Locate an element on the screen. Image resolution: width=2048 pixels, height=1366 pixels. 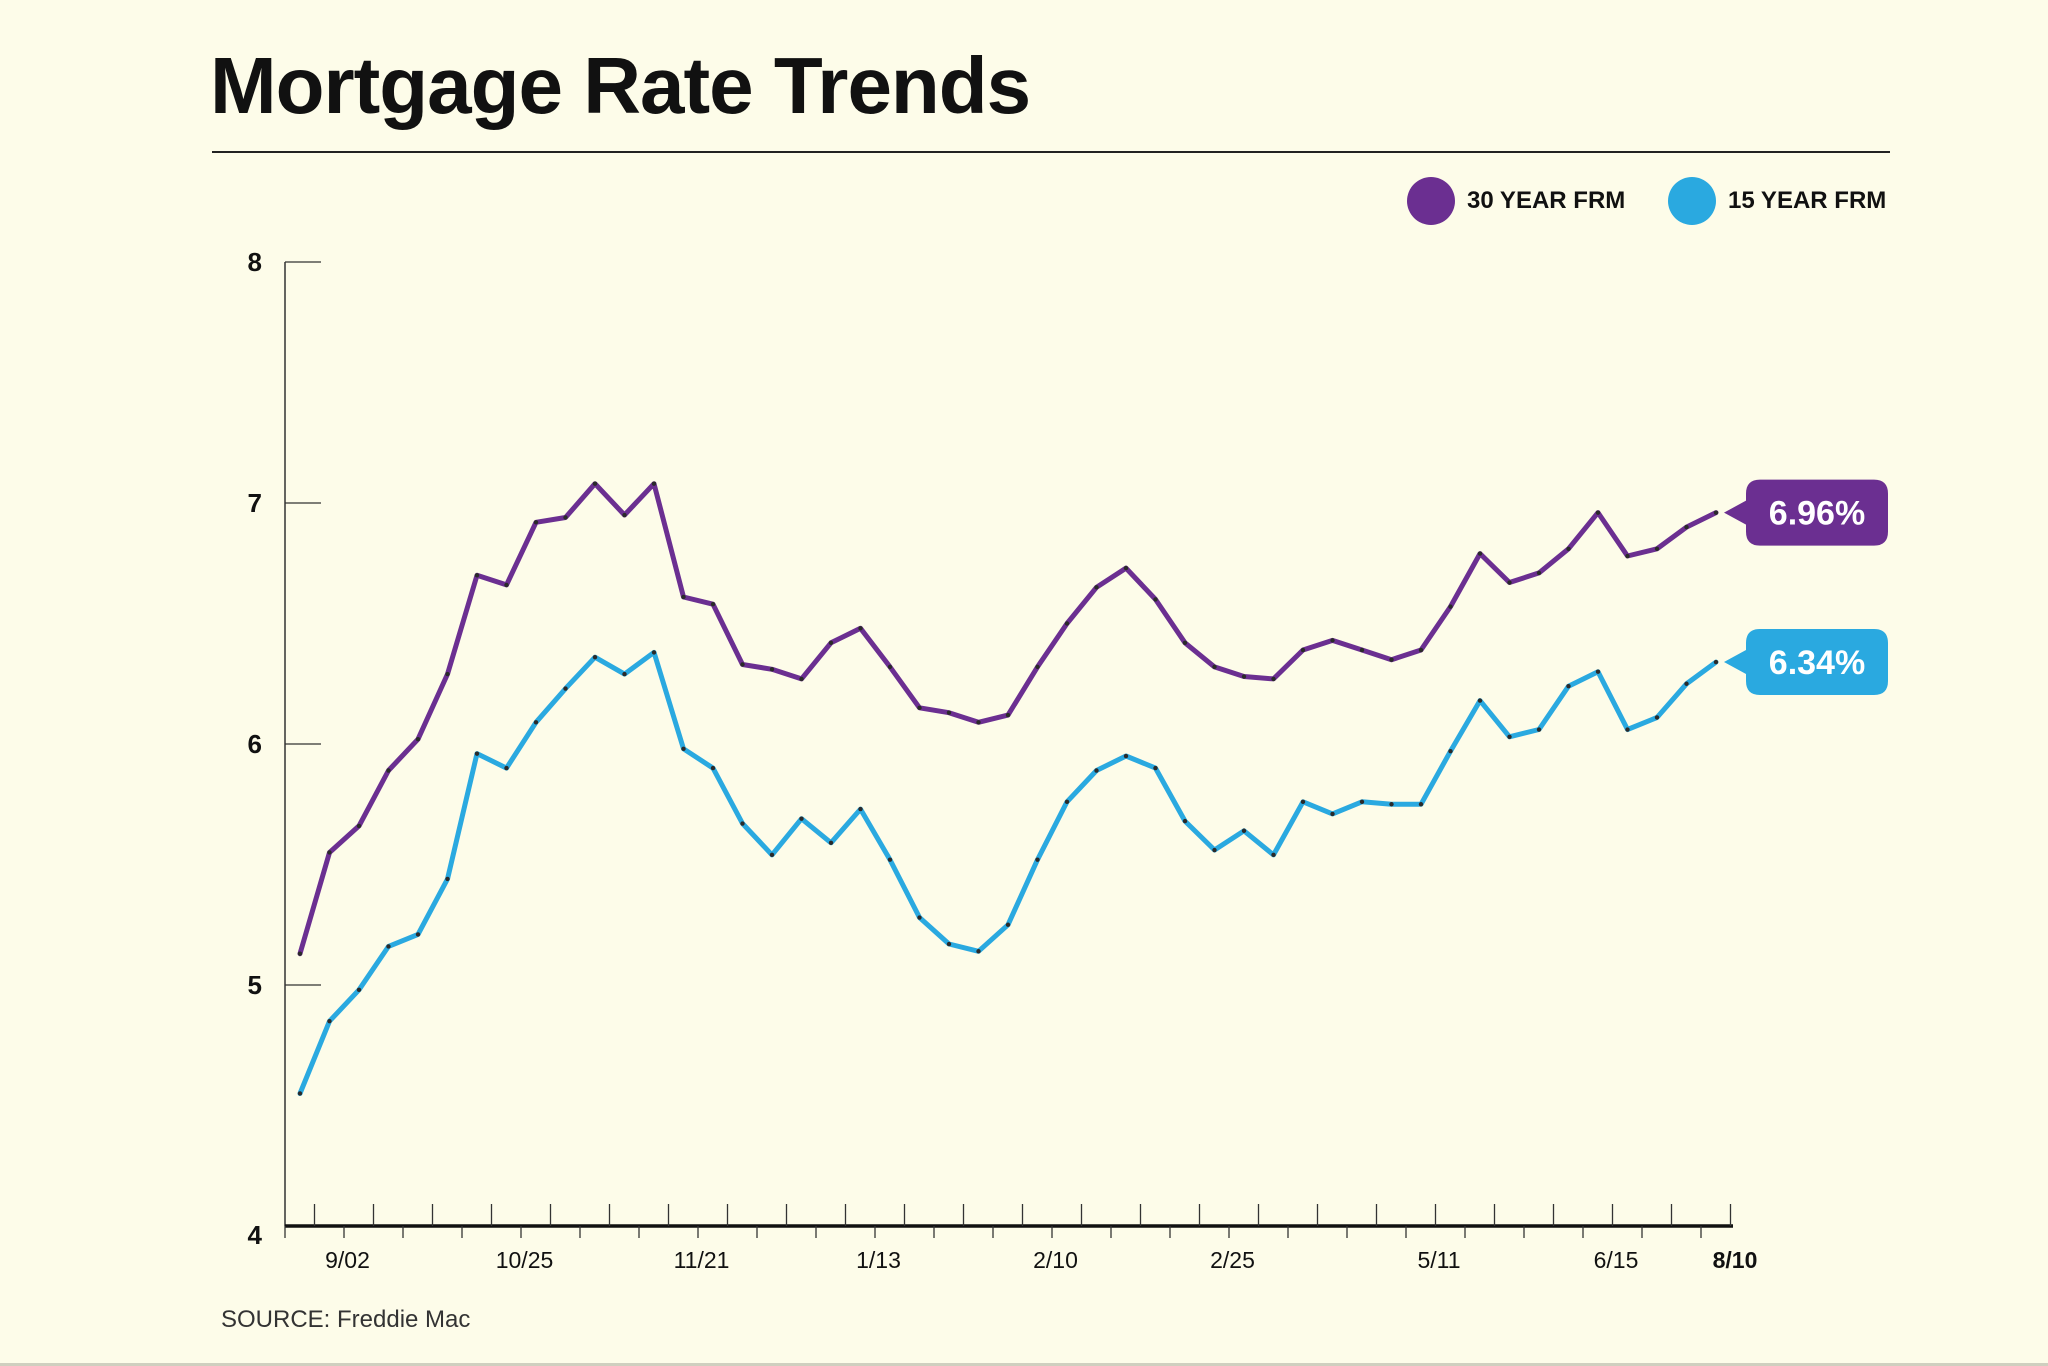
legend-item-30-year: 30 YEAR FRM is located at coordinates (1516, 201).